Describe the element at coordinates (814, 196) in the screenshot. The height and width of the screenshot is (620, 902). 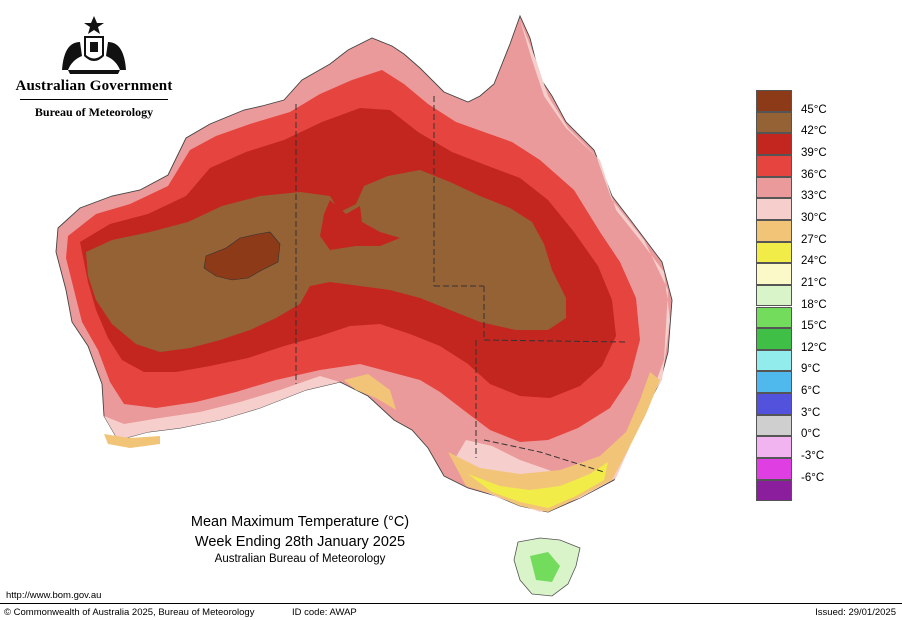
I see `legend-label: 33°C` at that location.